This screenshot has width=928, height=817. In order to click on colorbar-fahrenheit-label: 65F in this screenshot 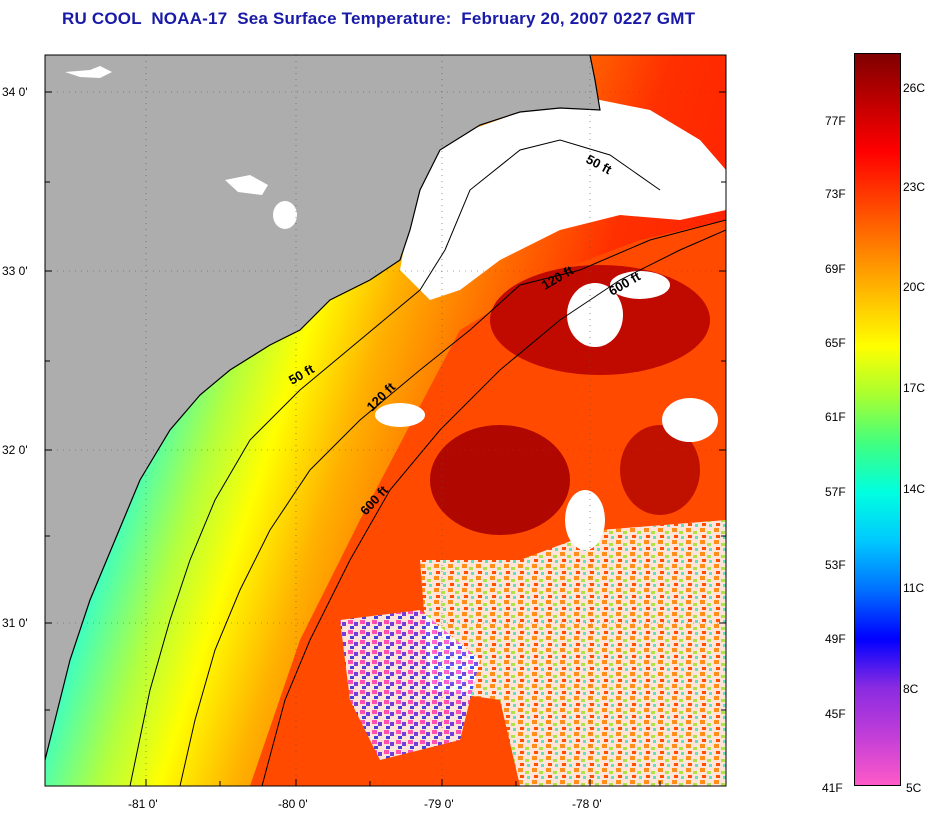, I will do `click(835, 343)`.